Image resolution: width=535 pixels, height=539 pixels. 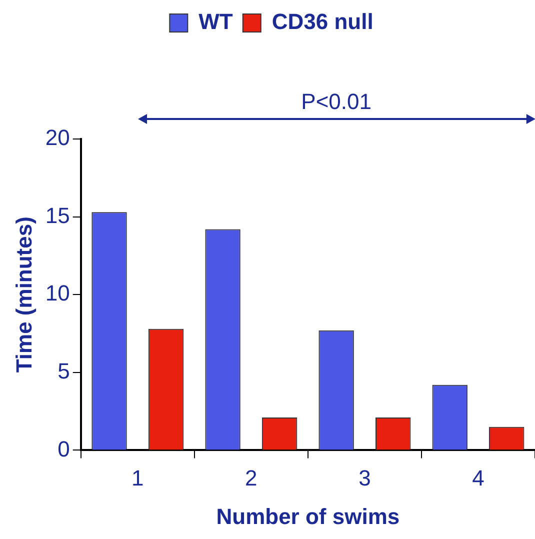 What do you see at coordinates (323, 21) in the screenshot?
I see `legend-label: CD36 null` at bounding box center [323, 21].